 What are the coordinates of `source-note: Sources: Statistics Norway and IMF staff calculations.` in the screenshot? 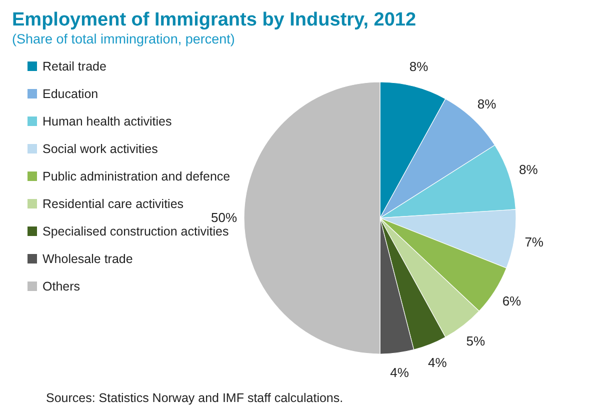 It's located at (195, 398).